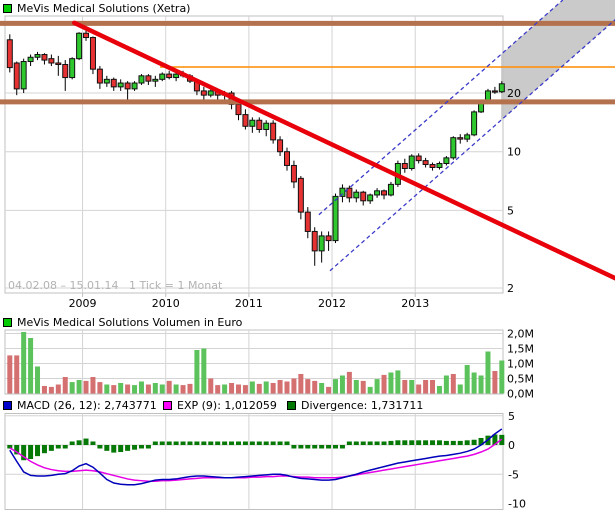 The height and width of the screenshot is (514, 615). What do you see at coordinates (291, 405) in the screenshot?
I see `divergence-swatch-icon` at bounding box center [291, 405].